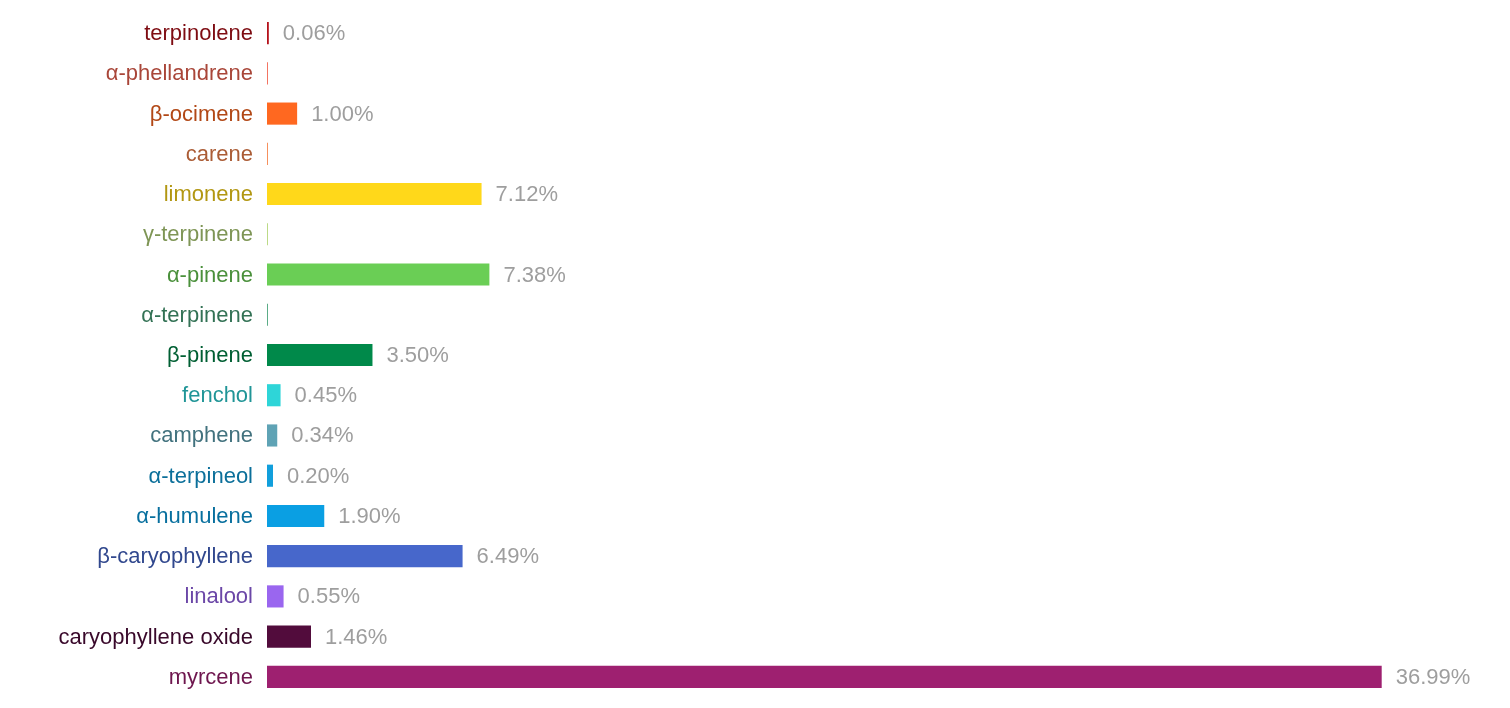 The image size is (1510, 708). What do you see at coordinates (325, 395) in the screenshot?
I see `data-label: 0.45%` at bounding box center [325, 395].